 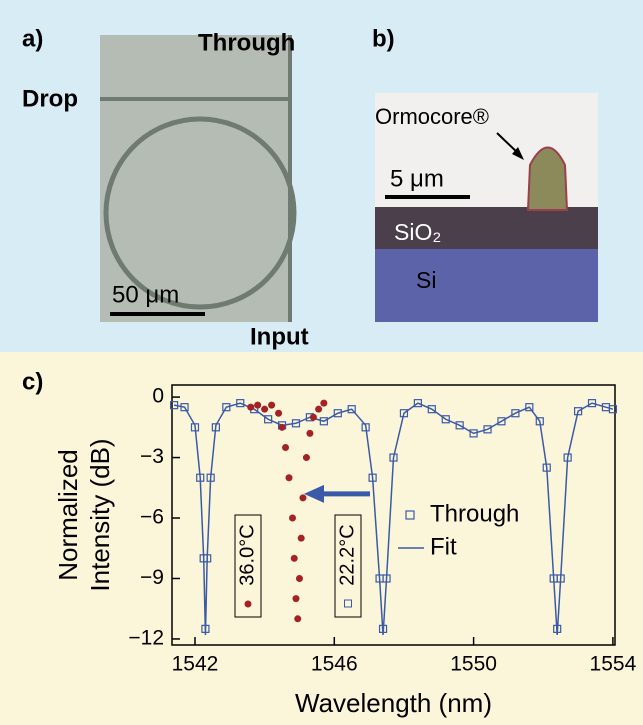 What do you see at coordinates (200, 213) in the screenshot?
I see `ring` at bounding box center [200, 213].